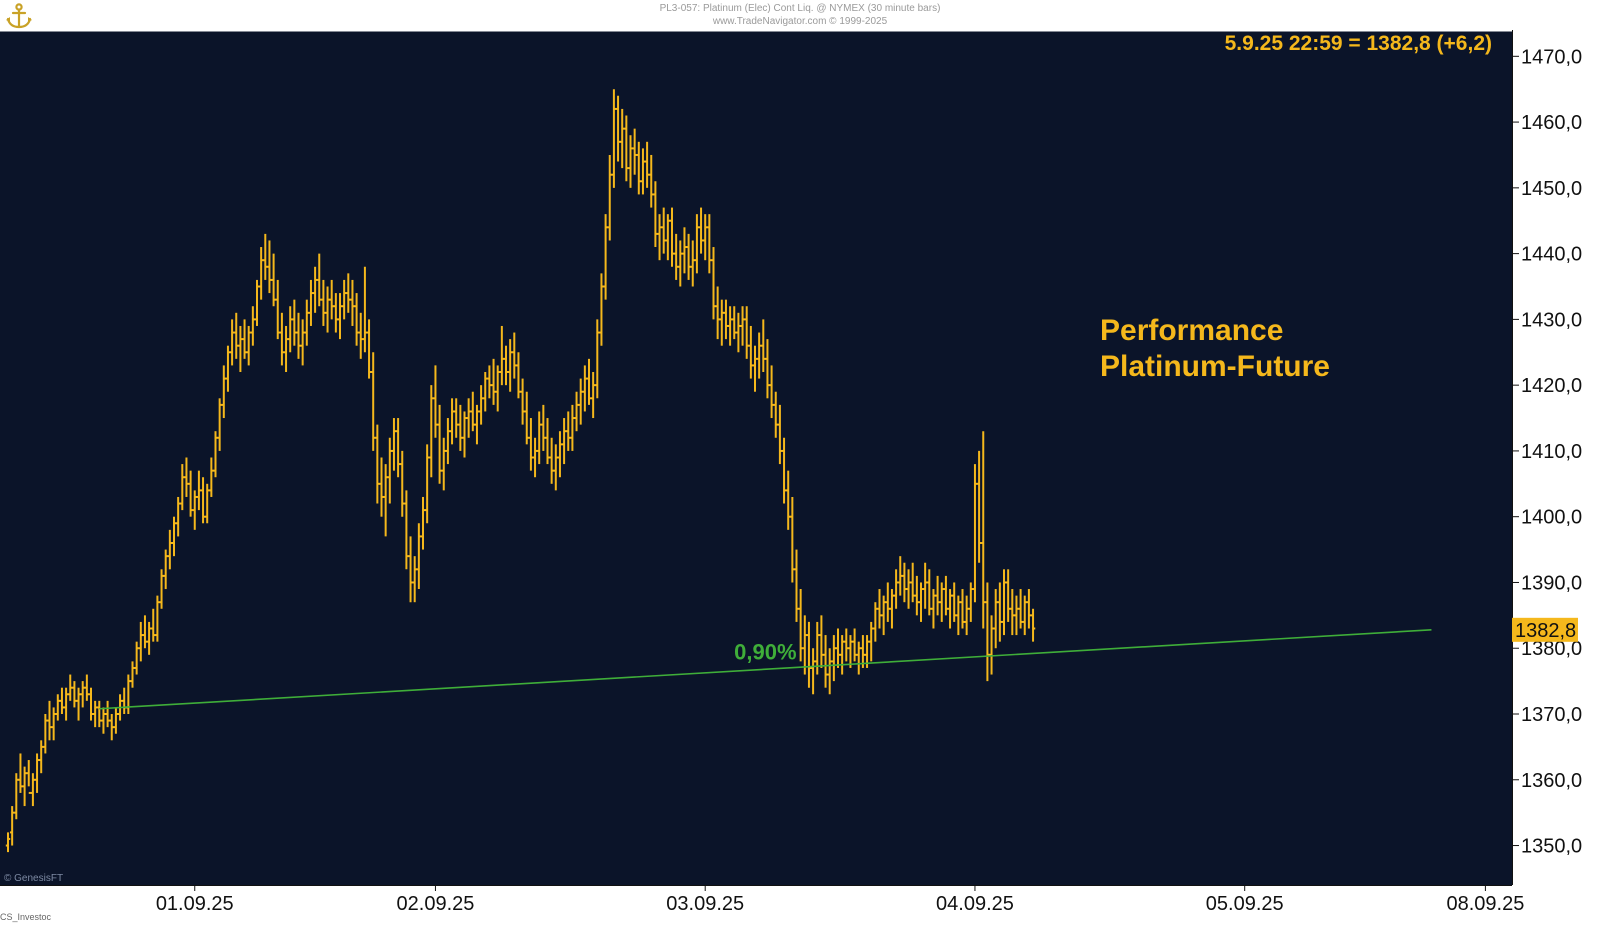 This screenshot has height=925, width=1600. Describe the element at coordinates (1485, 904) in the screenshot. I see `x-tick-label: 08.09.25` at that location.